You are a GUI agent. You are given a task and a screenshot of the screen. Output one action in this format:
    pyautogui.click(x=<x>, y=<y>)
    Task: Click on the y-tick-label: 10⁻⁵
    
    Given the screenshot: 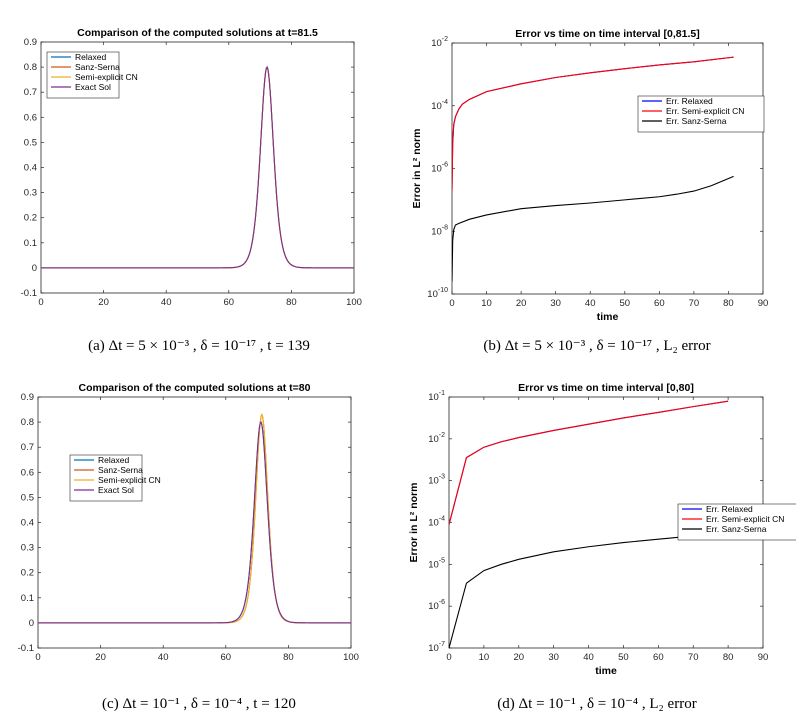 What is the action you would take?
    pyautogui.click(x=436, y=563)
    